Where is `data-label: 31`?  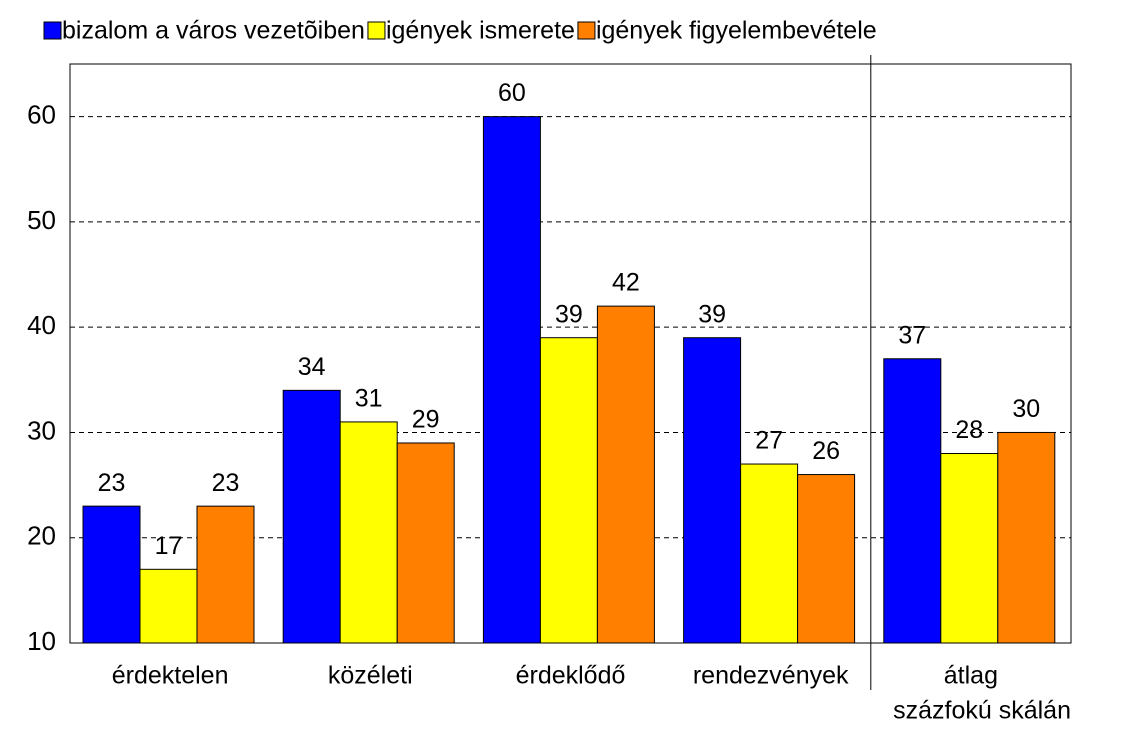 data-label: 31 is located at coordinates (369, 399).